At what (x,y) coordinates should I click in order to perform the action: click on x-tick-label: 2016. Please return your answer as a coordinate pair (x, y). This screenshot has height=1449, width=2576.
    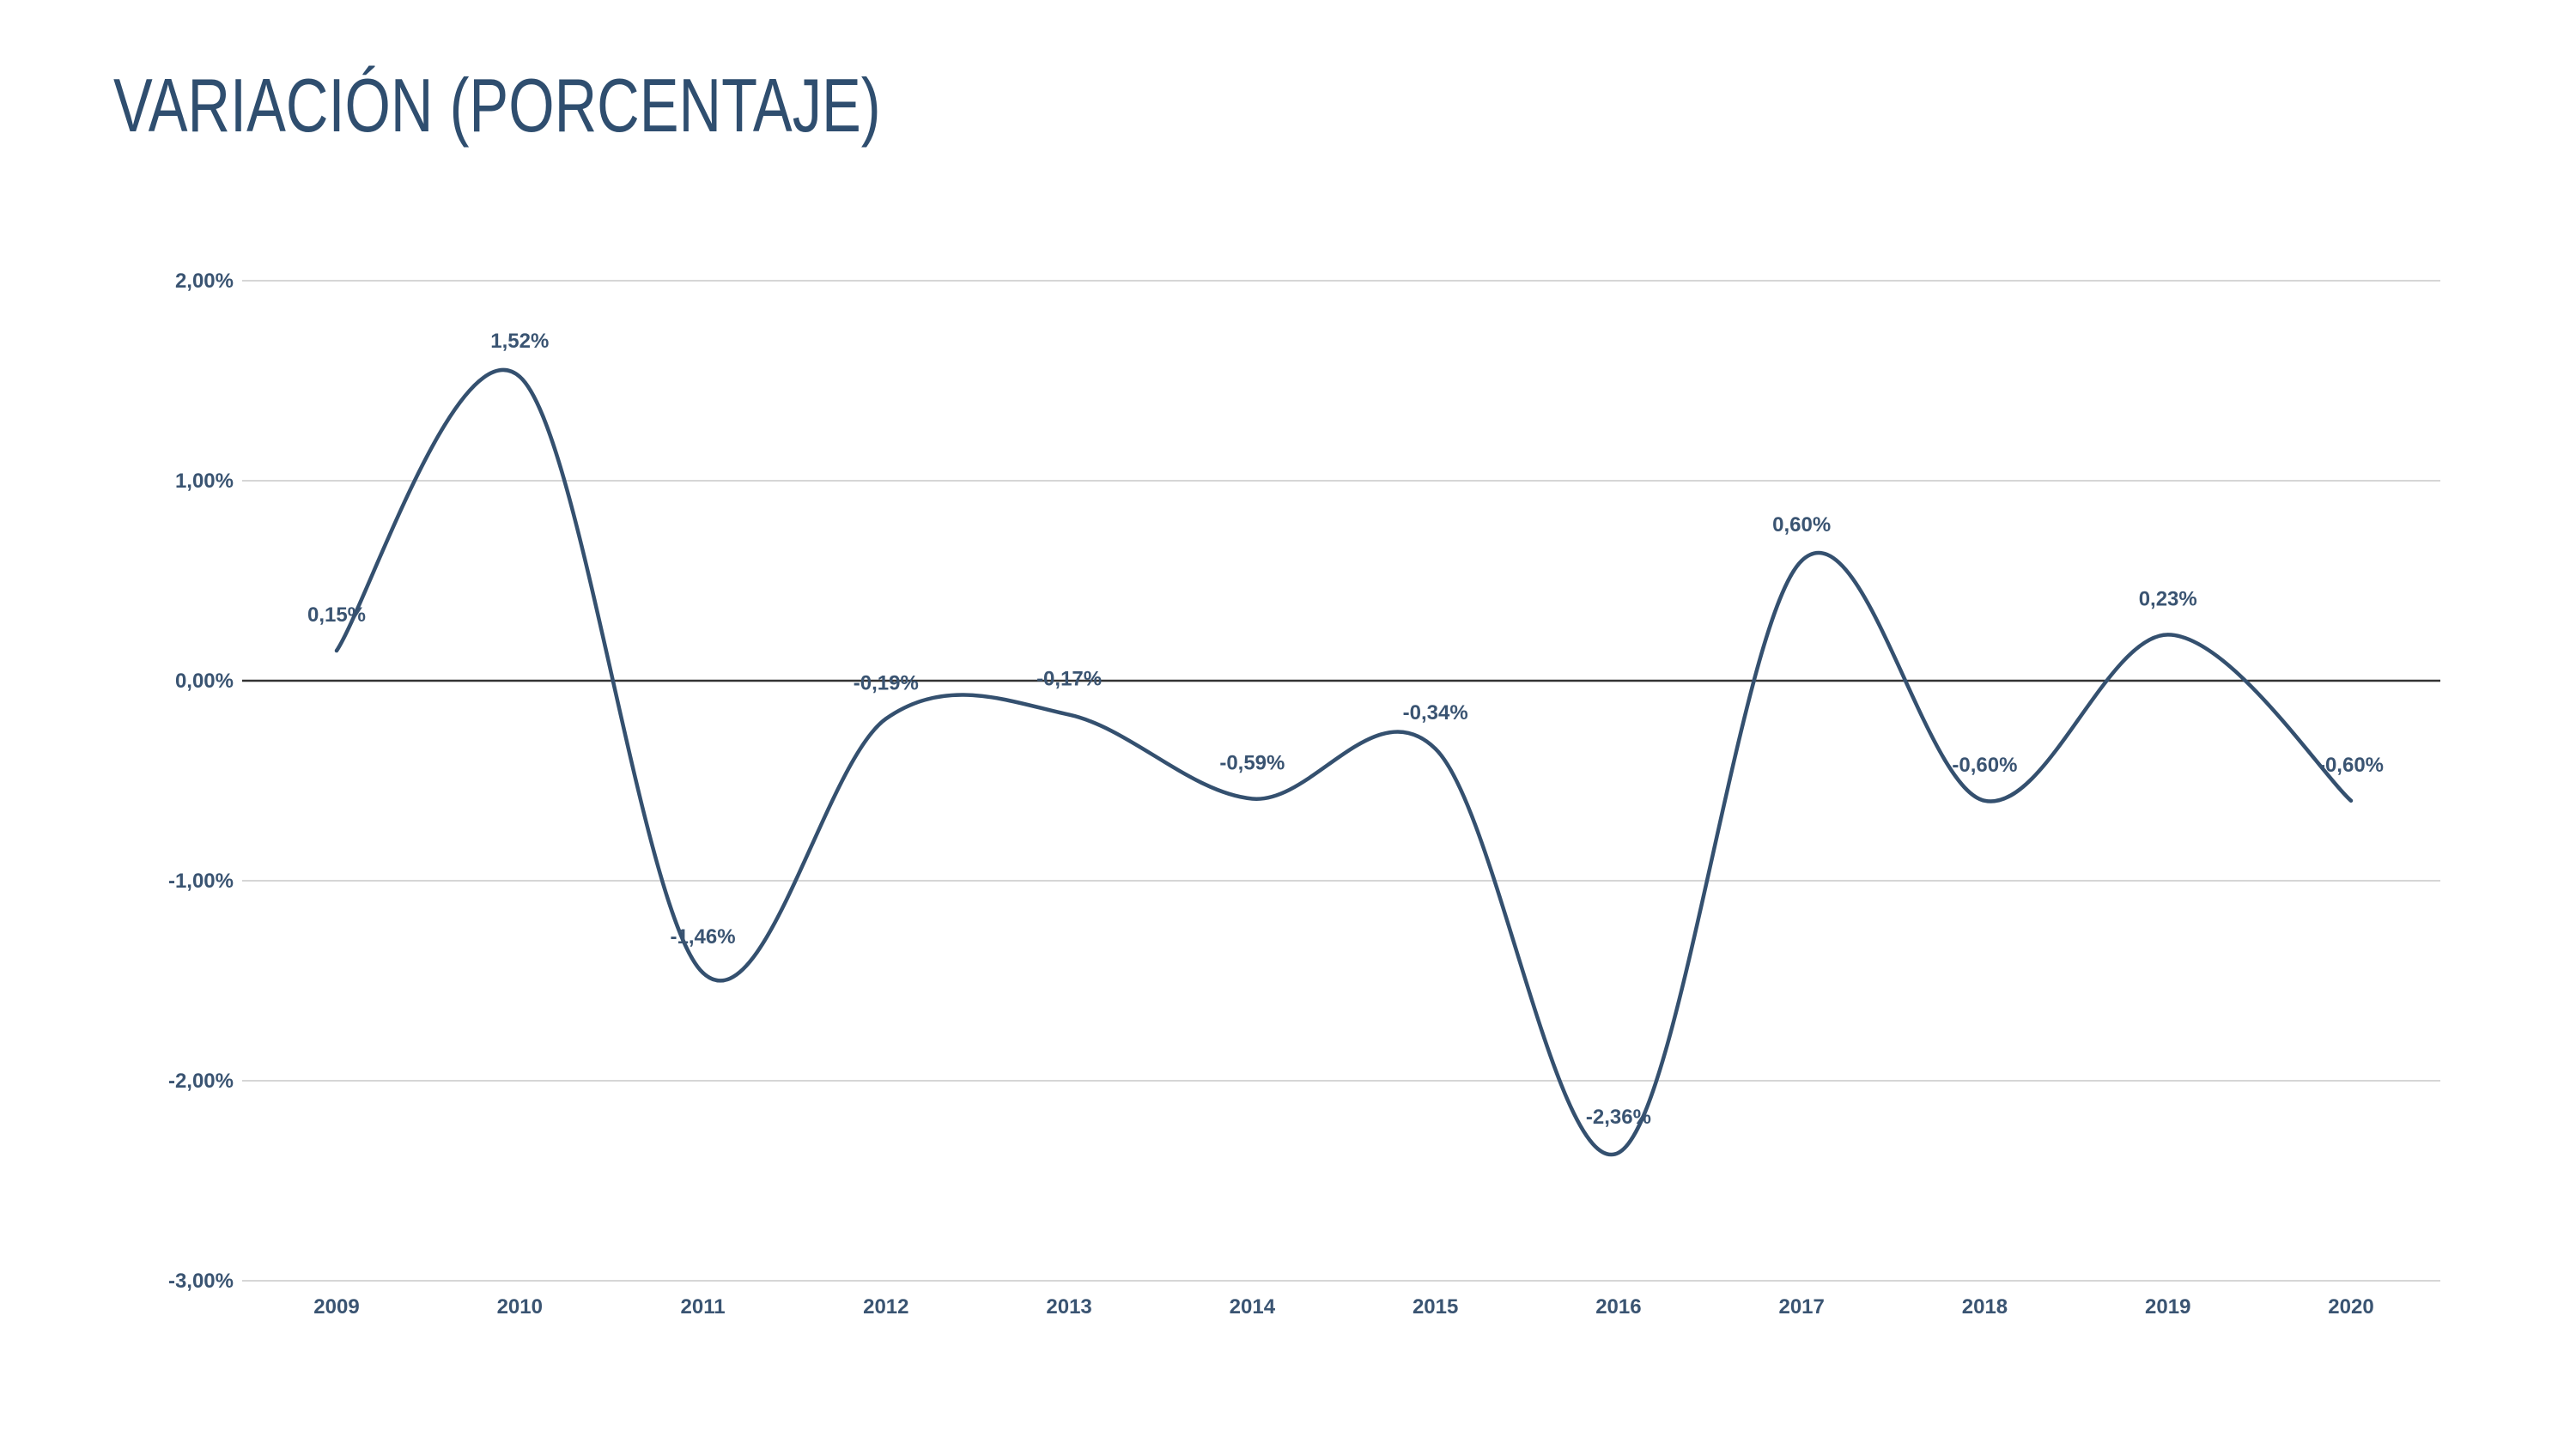
    Looking at the image, I should click on (1618, 1307).